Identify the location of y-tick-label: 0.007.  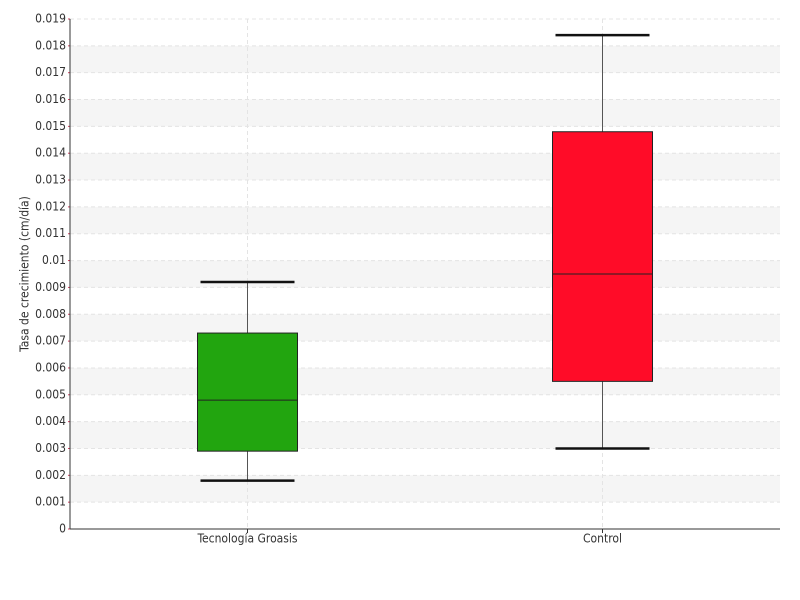
(50, 341).